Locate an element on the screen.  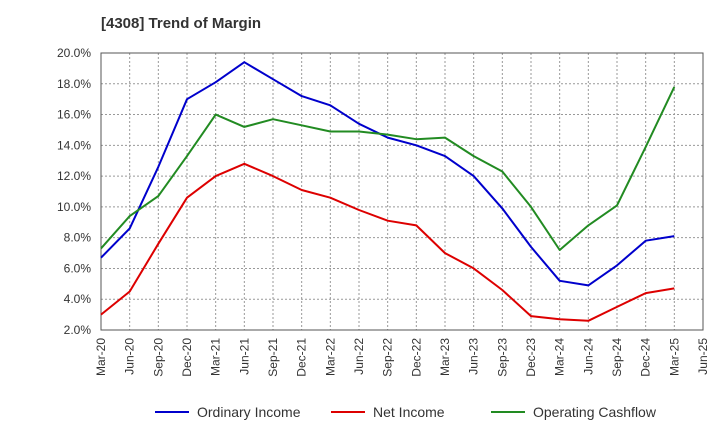
x-tick-label: Sep-21 is located at coordinates (273, 357).